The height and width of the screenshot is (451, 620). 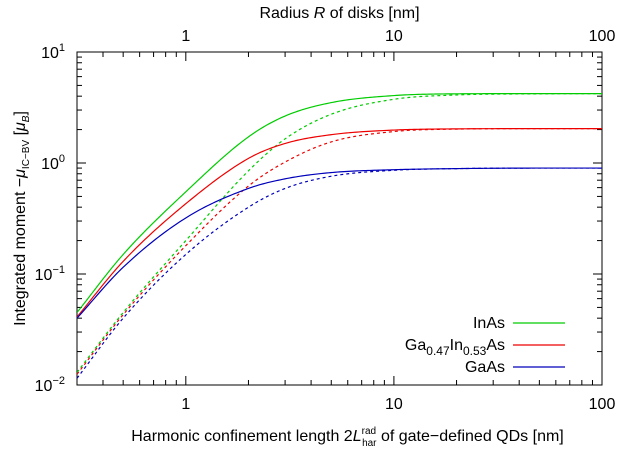 I want to click on top-tick-label: 1, so click(x=185, y=36).